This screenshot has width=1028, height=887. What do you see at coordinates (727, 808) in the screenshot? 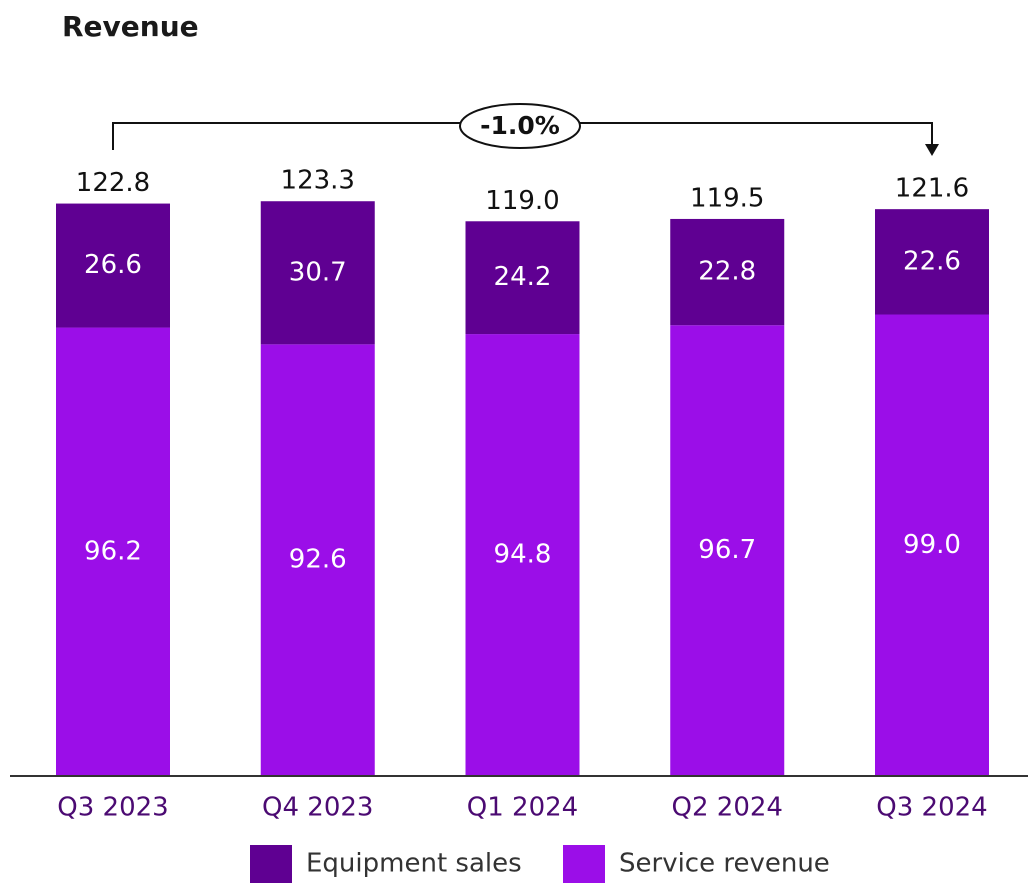
I see `x-tick-label: Q2 2024` at bounding box center [727, 808].